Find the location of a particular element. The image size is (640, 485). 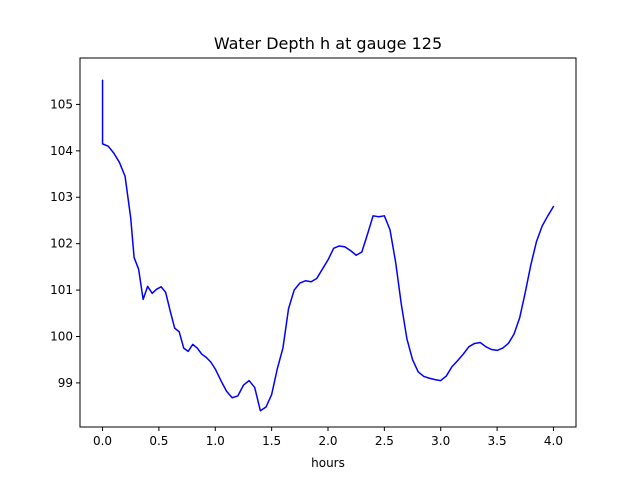

x-tick-label: 1.5 is located at coordinates (271, 441).